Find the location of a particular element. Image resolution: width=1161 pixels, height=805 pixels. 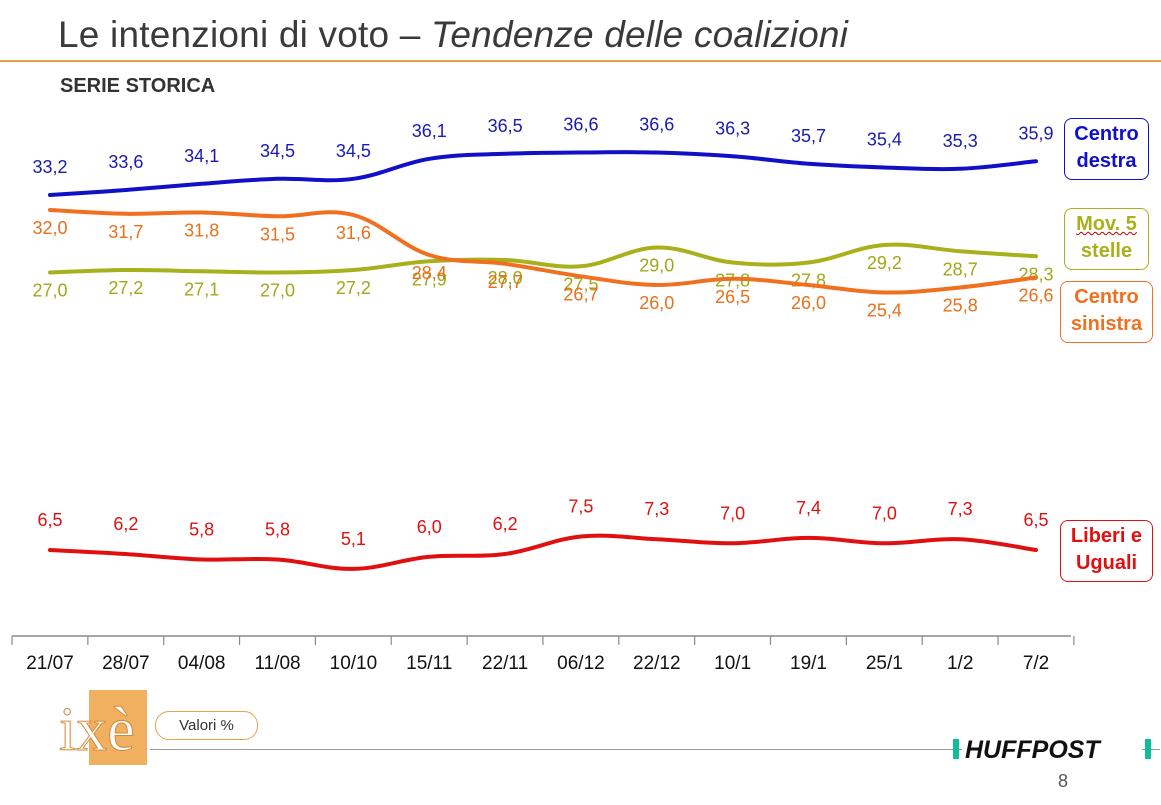

data-label: 6,0 is located at coordinates (429, 527).